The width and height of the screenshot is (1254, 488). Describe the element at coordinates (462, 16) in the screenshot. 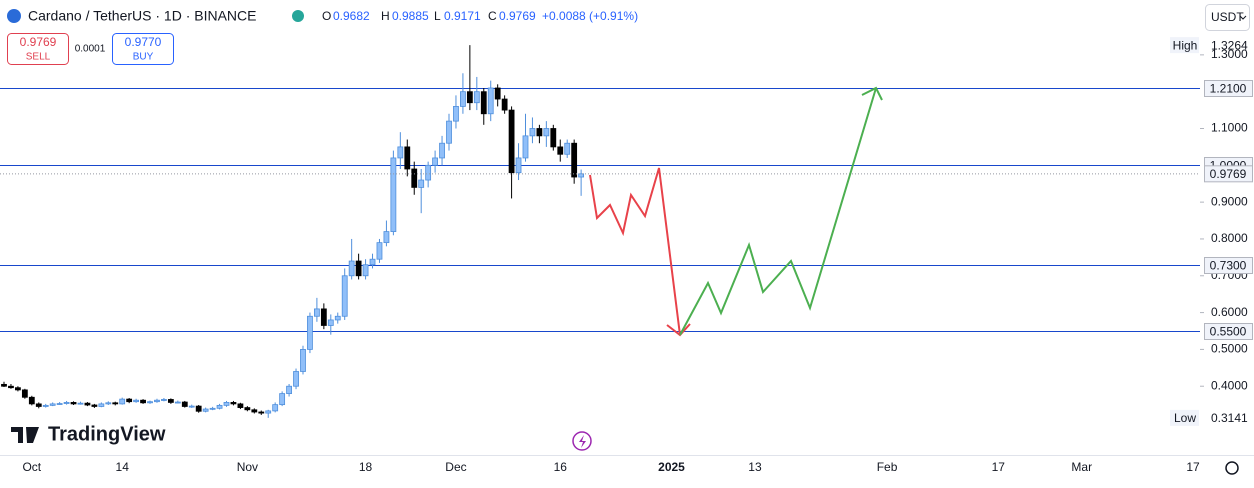

I see `ohlc-l-value: 0.9171` at that location.